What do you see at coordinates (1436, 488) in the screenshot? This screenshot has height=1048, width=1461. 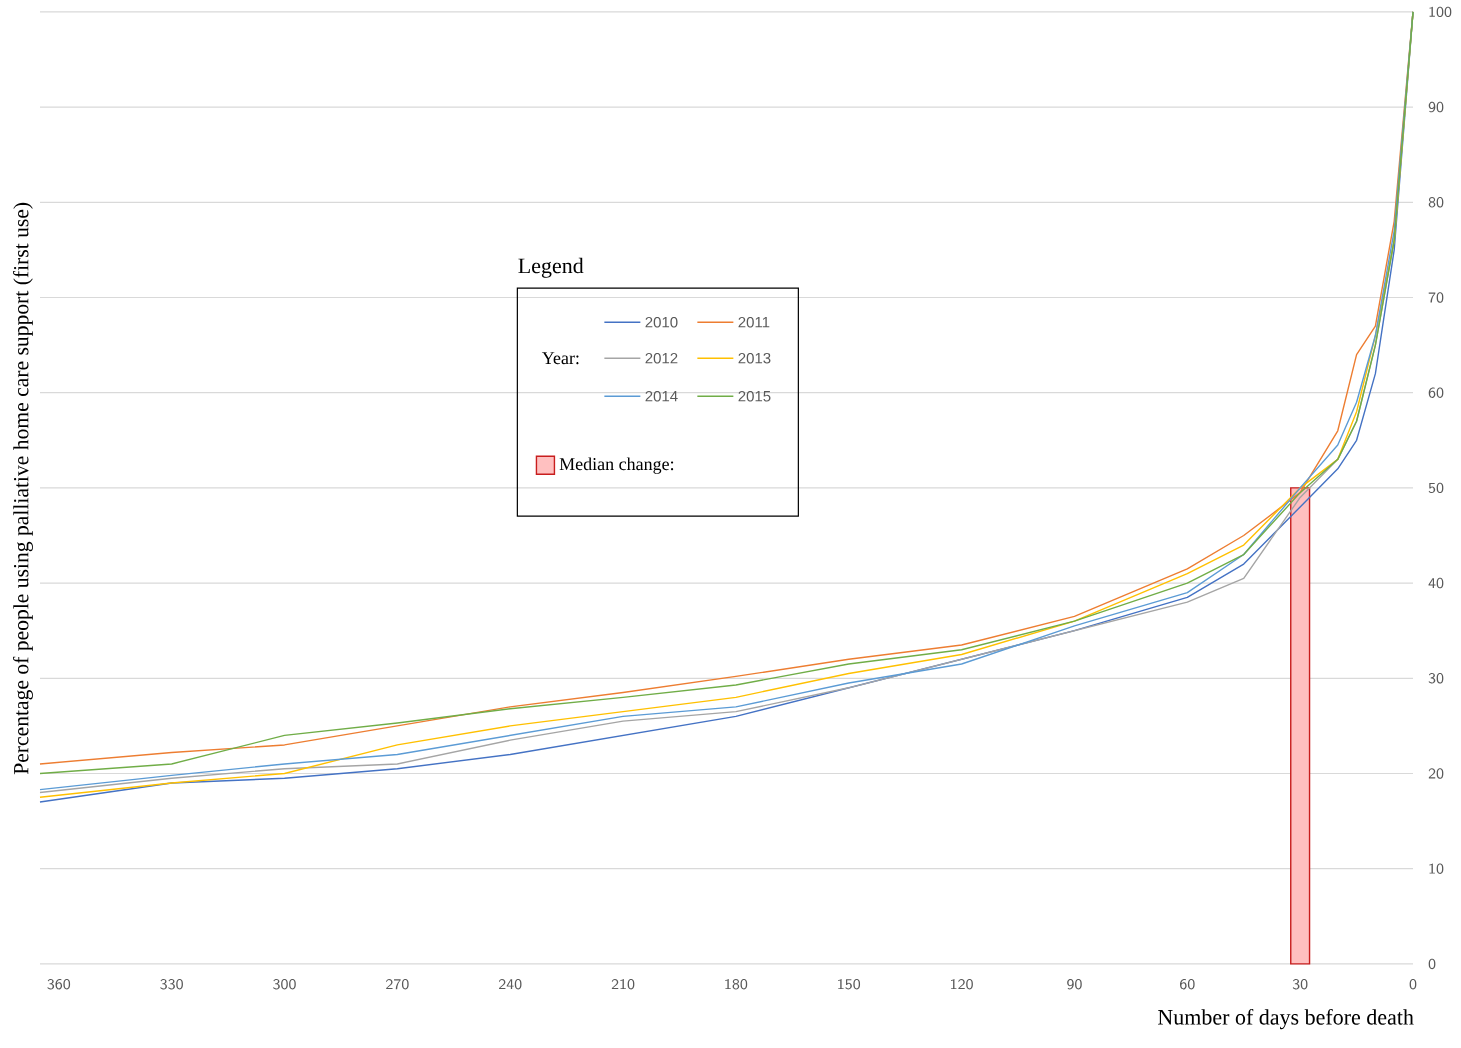 I see `y-tick-label: 50` at bounding box center [1436, 488].